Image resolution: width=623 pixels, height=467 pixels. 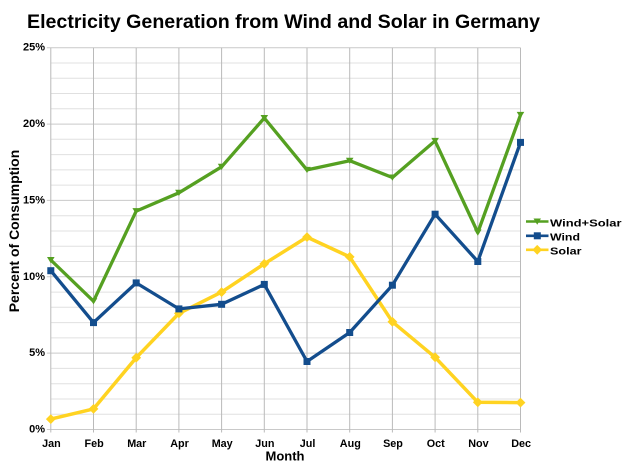 What do you see at coordinates (137, 444) in the screenshot?
I see `svg-text: Mar` at bounding box center [137, 444].